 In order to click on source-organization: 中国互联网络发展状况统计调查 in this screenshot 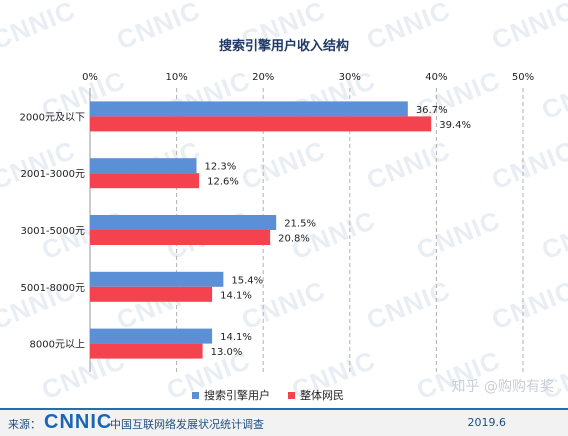, I will do `click(187, 424)`.